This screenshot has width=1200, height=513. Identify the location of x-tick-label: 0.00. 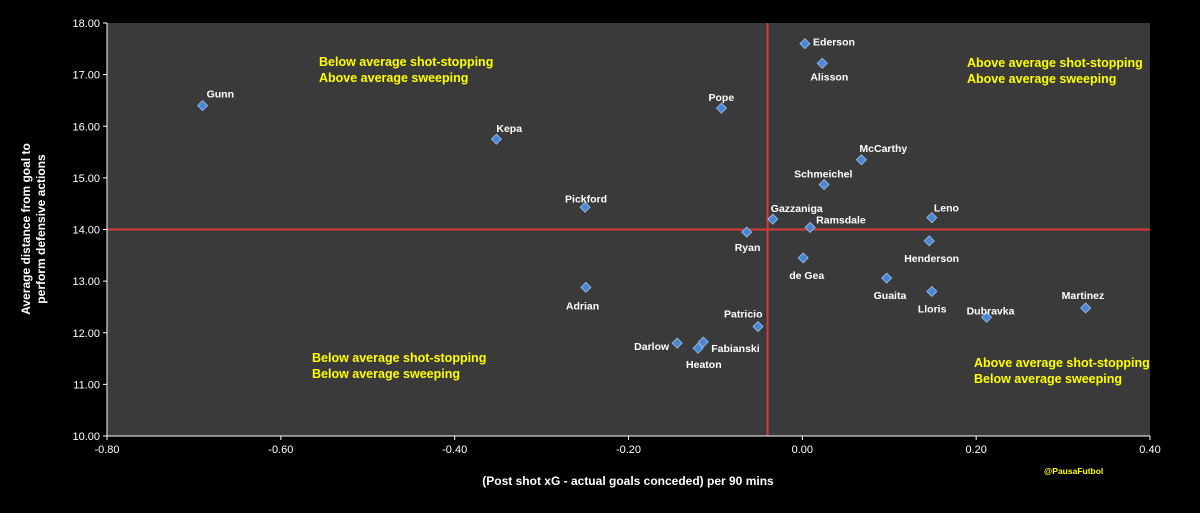
(802, 450).